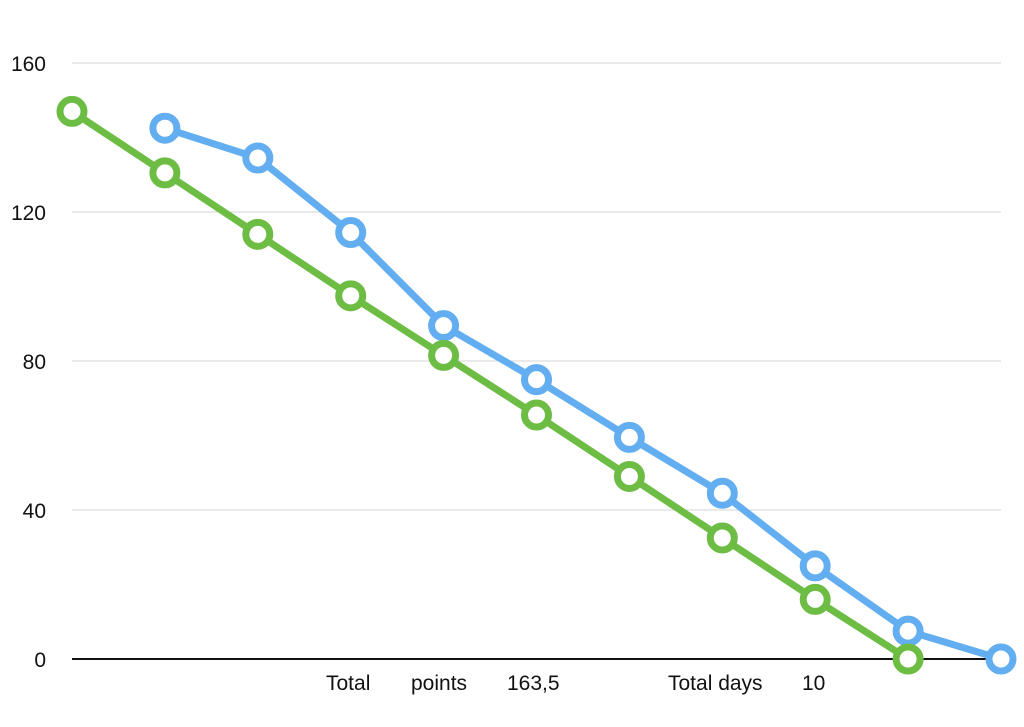  Describe the element at coordinates (28, 64) in the screenshot. I see `y-tick-label: 160` at that location.